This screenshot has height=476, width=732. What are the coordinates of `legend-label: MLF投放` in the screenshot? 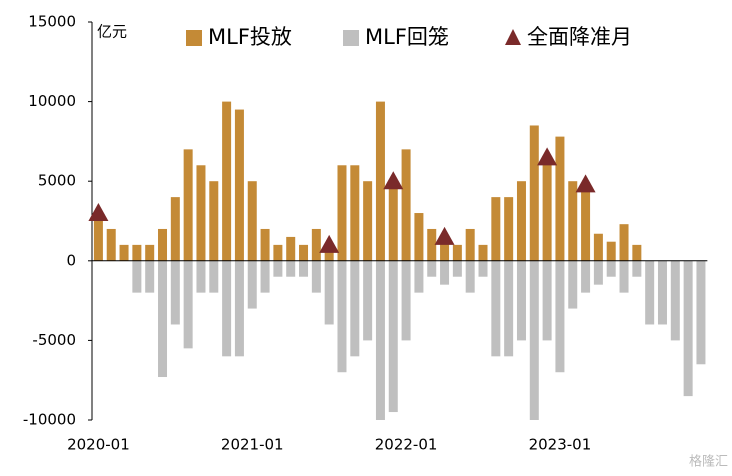 It's located at (250, 37).